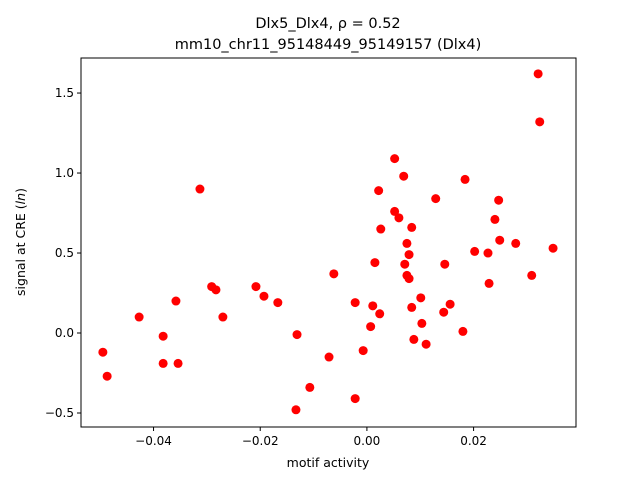 The image size is (640, 480). Describe the element at coordinates (64, 93) in the screenshot. I see `y-tick-label: 1.5` at that location.